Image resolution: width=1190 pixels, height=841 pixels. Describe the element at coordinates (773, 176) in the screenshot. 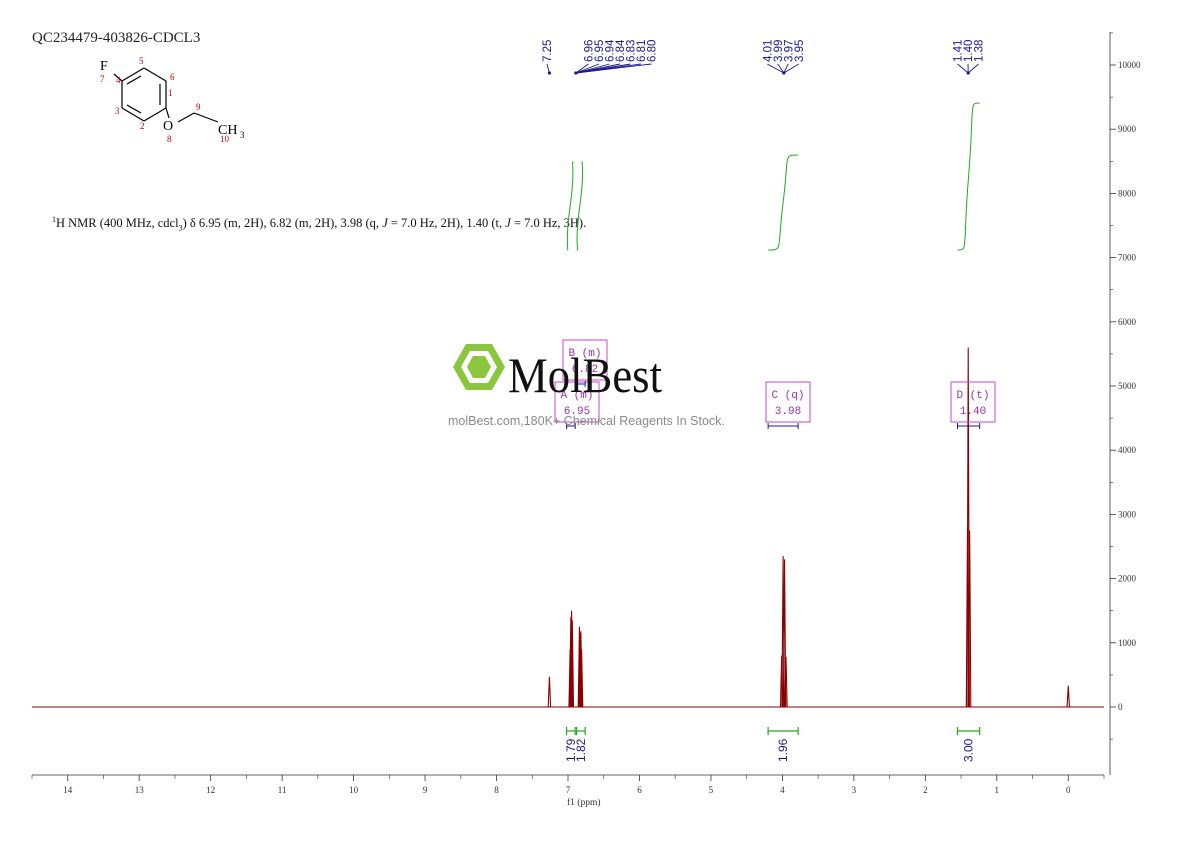

I see `integral-curves` at that location.